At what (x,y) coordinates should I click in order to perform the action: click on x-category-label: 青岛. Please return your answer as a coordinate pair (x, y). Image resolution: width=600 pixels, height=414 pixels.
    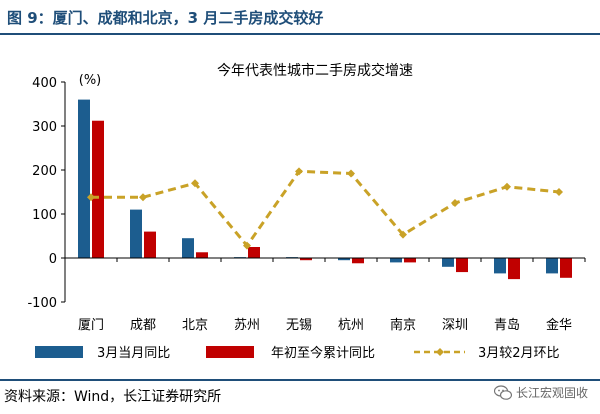
    Looking at the image, I should click on (507, 325).